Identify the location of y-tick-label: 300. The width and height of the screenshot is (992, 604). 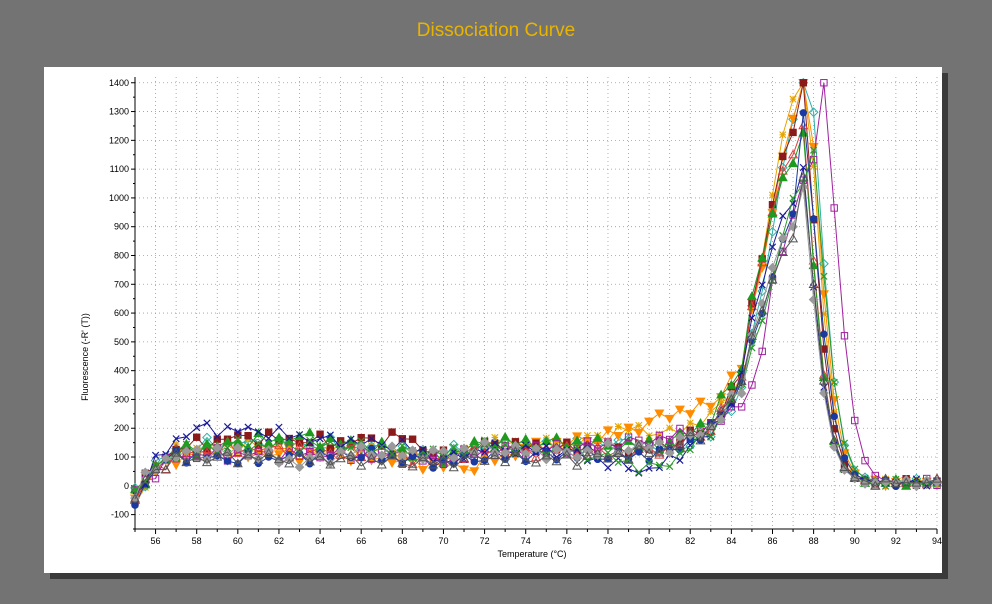
(121, 399).